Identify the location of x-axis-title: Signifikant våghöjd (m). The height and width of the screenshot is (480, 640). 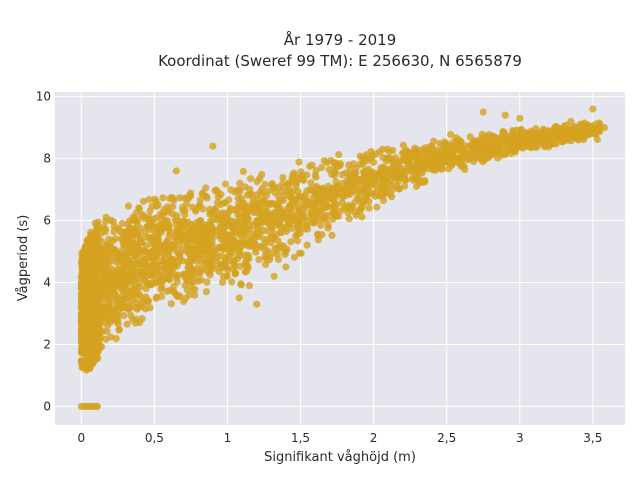
(340, 457).